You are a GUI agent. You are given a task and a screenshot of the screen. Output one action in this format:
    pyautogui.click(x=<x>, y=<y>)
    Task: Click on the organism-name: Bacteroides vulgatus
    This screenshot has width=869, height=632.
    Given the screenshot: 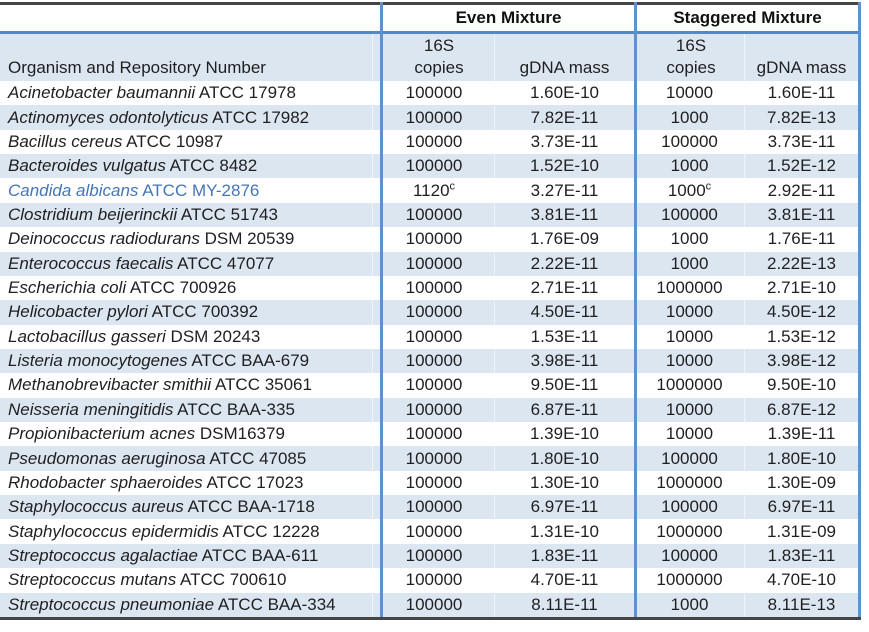 What is the action you would take?
    pyautogui.click(x=87, y=166)
    